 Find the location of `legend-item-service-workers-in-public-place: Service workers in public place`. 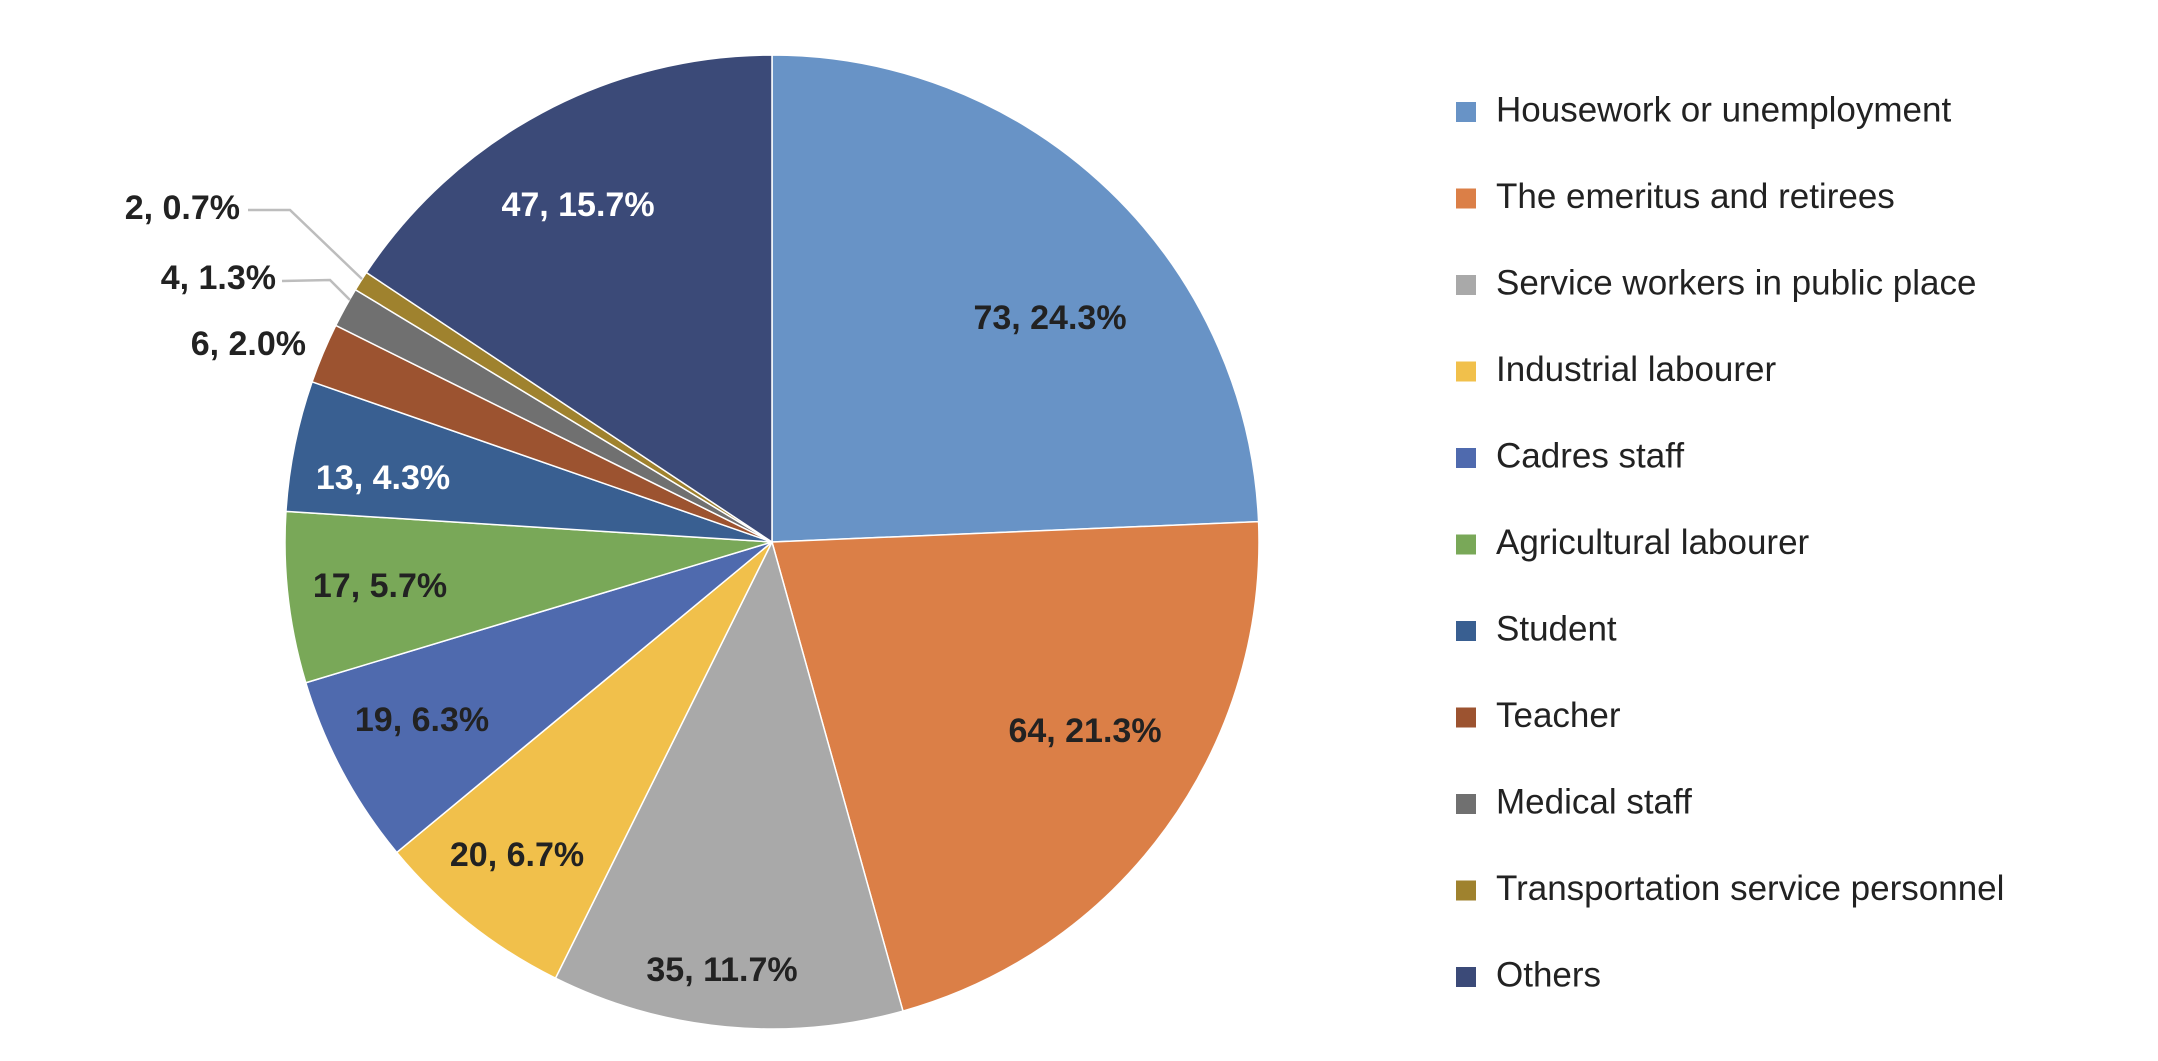

legend-item-service-workers-in-public-place: Service workers in public place is located at coordinates (1716, 282).